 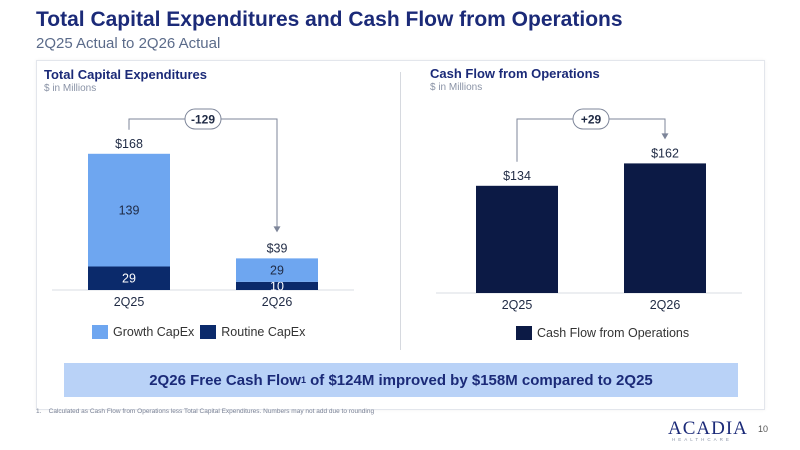 What do you see at coordinates (456, 87) in the screenshot?
I see `cfo-chart-subtitle: $ in Millions` at bounding box center [456, 87].